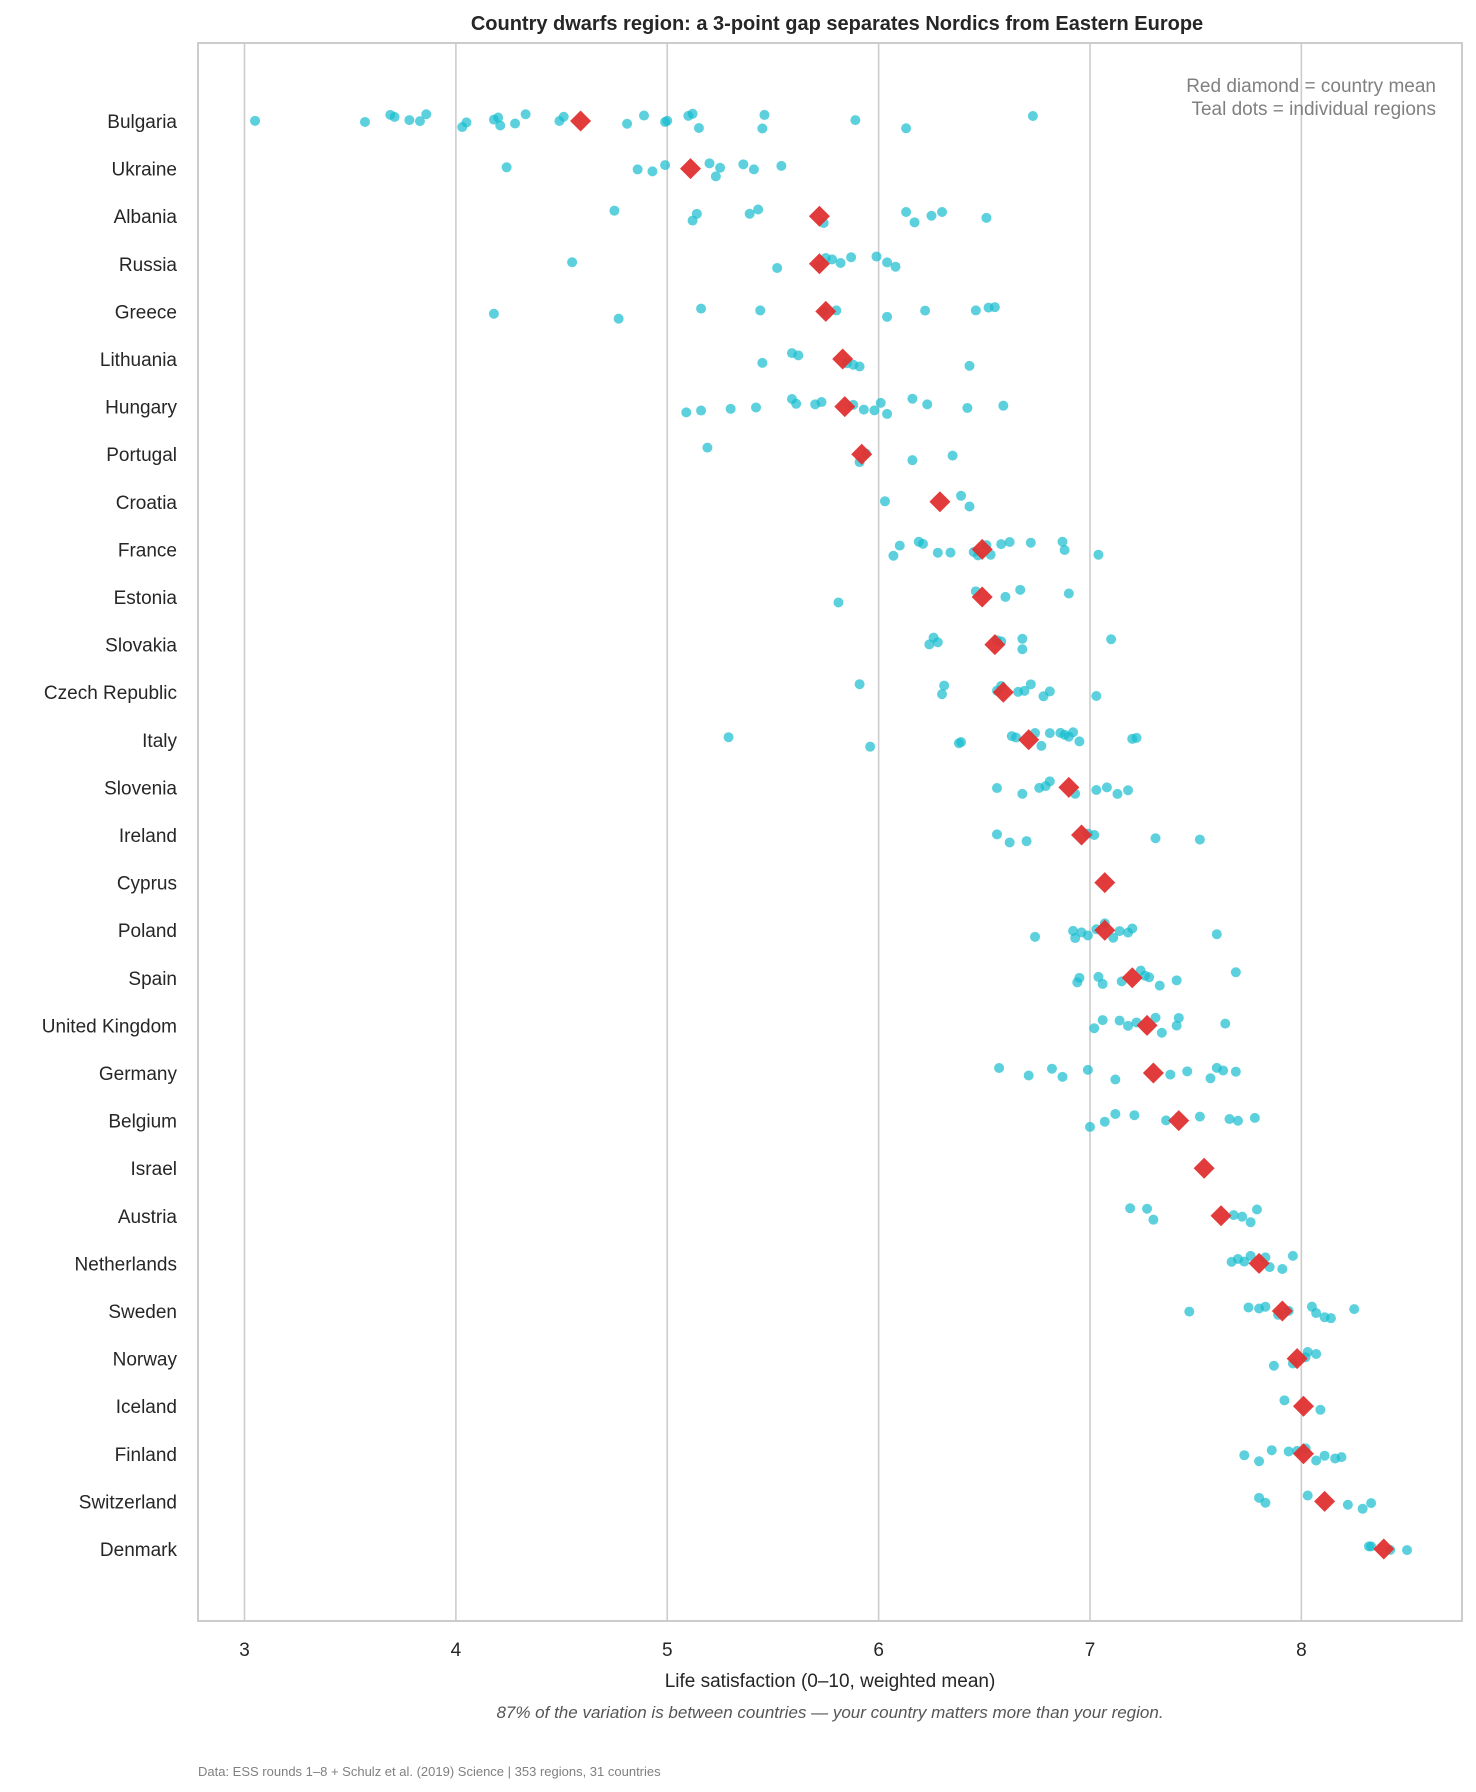 The image size is (1476, 1792). I want to click on x-tick-label: 6, so click(878, 1650).